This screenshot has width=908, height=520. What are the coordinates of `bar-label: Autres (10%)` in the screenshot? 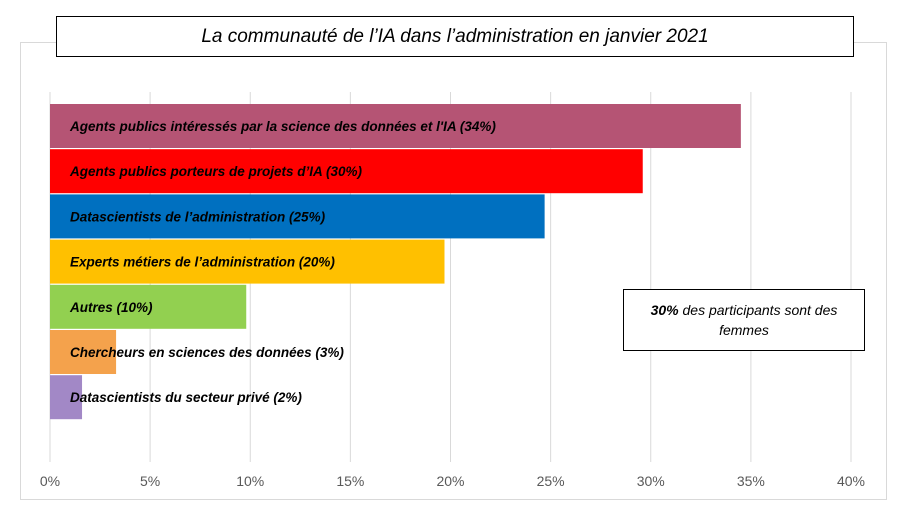 It's located at (111, 307).